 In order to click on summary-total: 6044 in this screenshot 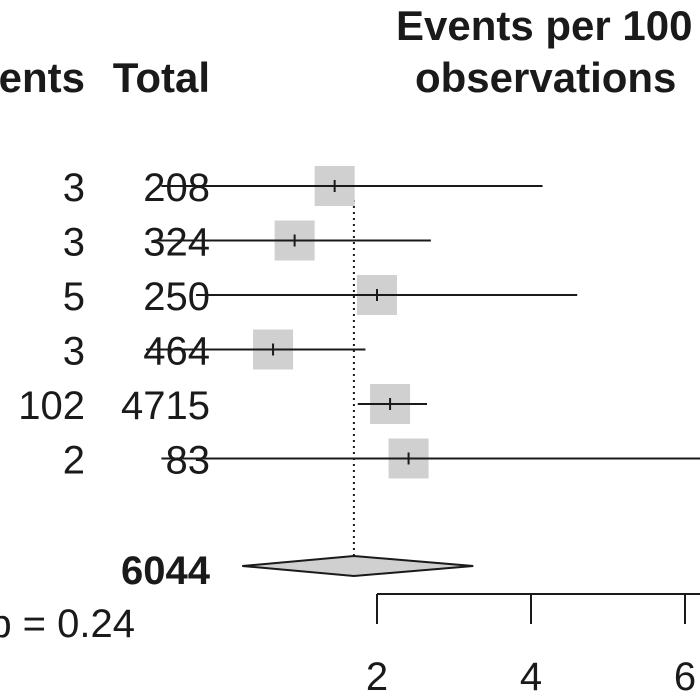, I will do `click(166, 571)`.